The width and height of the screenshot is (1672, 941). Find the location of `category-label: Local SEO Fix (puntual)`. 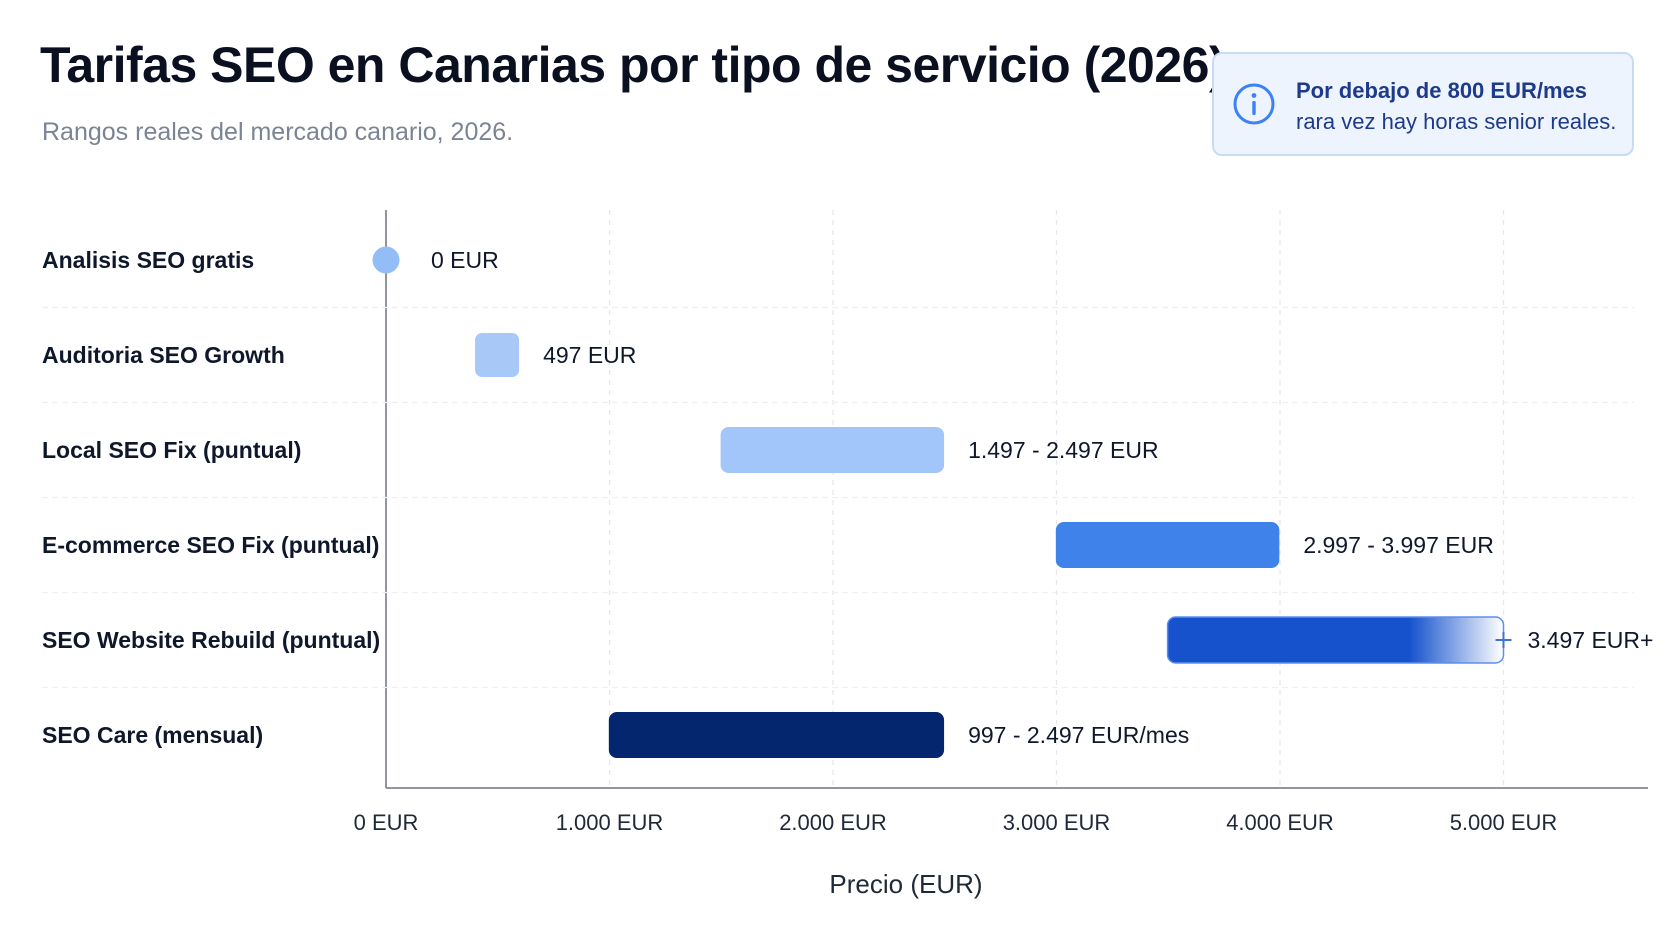

category-label: Local SEO Fix (puntual) is located at coordinates (171, 450).